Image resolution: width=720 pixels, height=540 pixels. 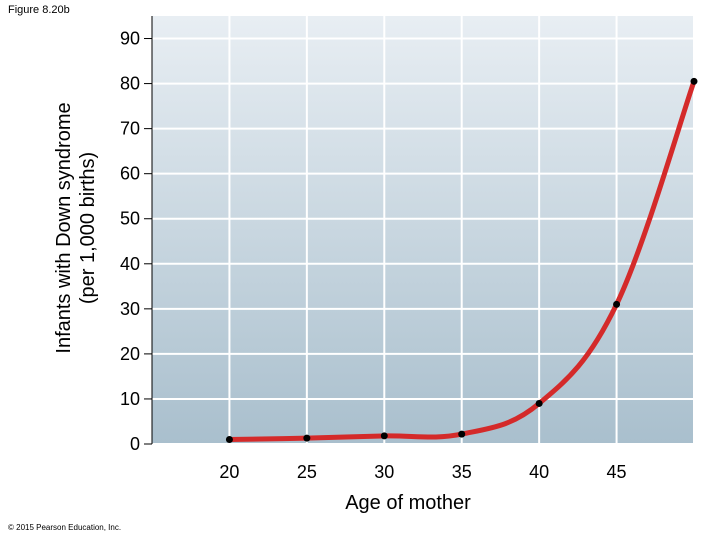 I want to click on y-axis-title-line-2: (per 1,000 births), so click(x=88, y=228).